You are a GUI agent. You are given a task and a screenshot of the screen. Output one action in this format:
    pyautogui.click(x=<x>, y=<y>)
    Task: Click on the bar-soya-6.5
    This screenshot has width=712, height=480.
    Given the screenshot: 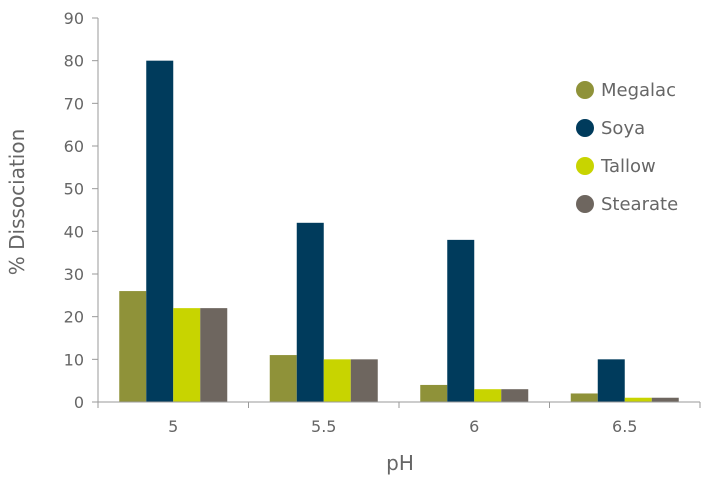 What is the action you would take?
    pyautogui.click(x=611, y=380)
    